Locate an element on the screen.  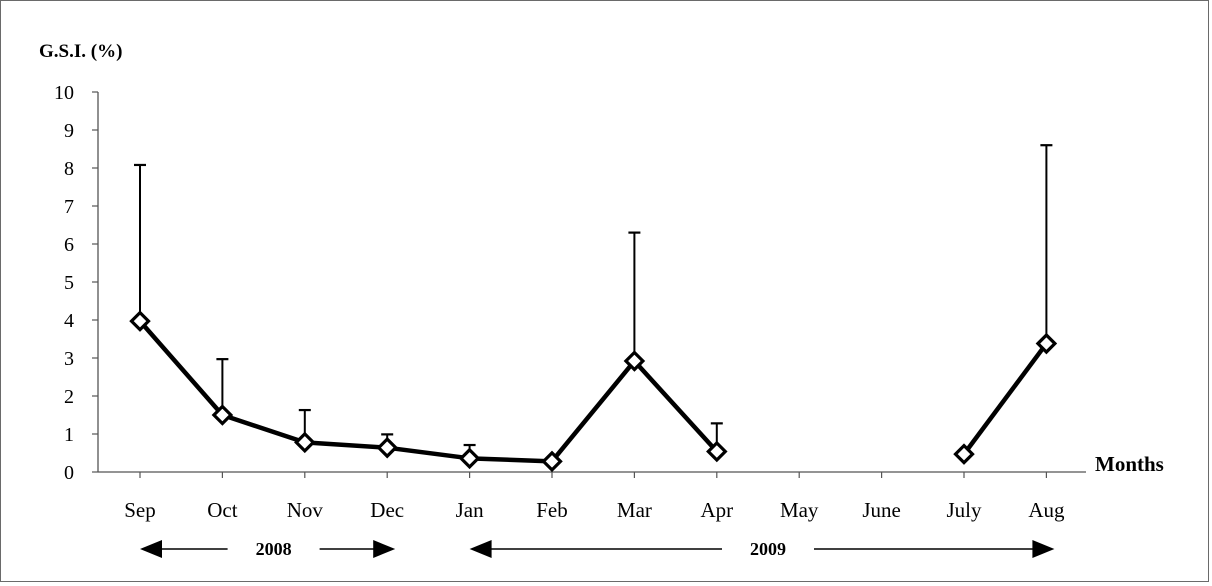
year-annotations: 2008 2009 is located at coordinates (597, 549).